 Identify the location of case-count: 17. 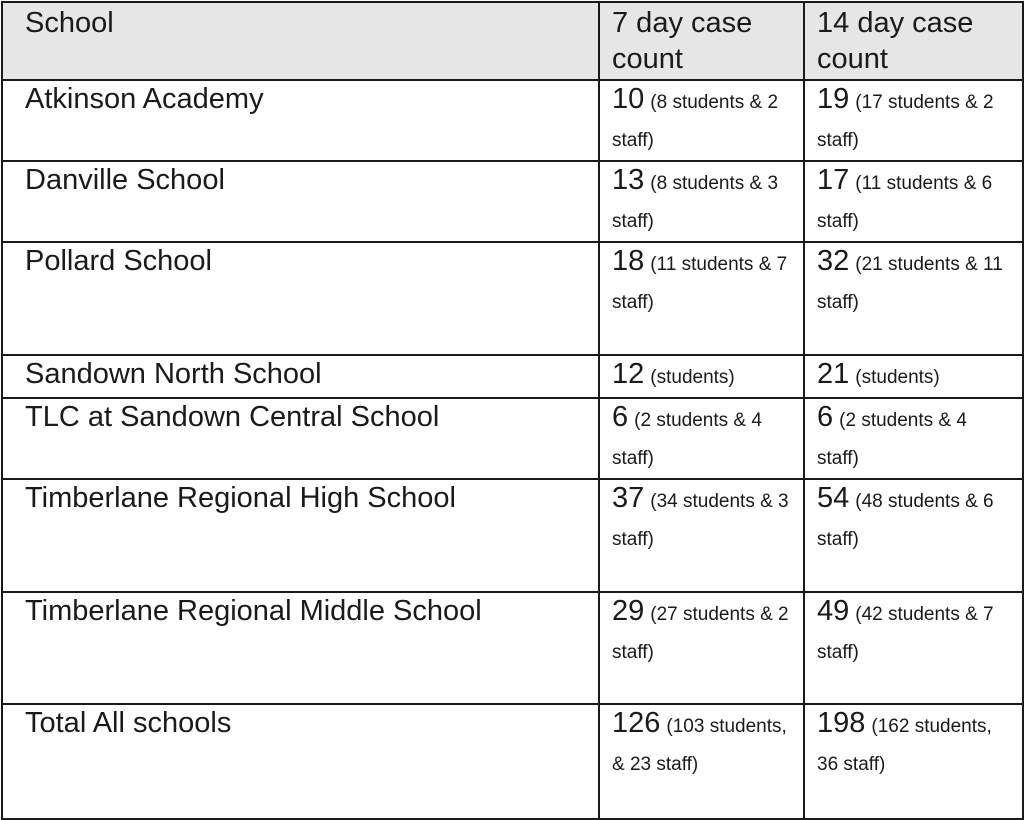
(833, 180).